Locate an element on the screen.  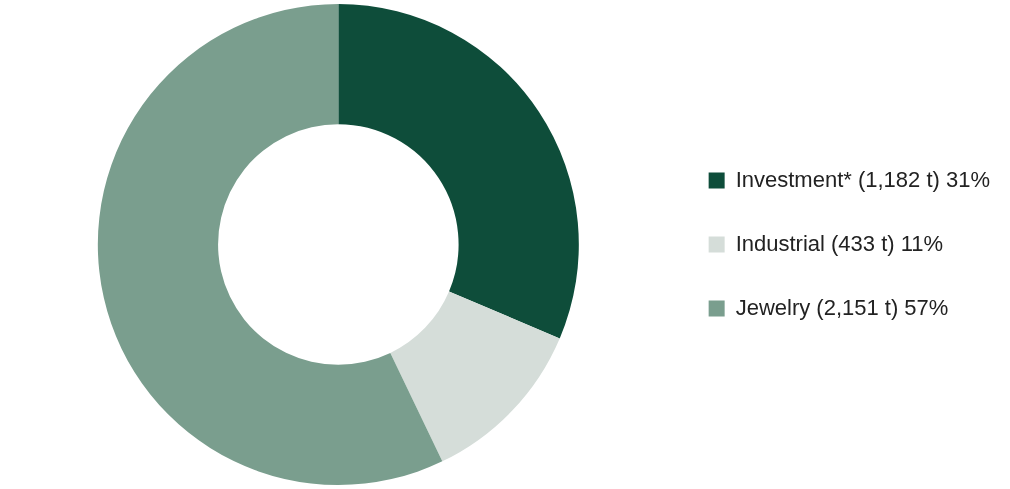
legend-label: Industrial (433 t) 11% is located at coordinates (839, 243).